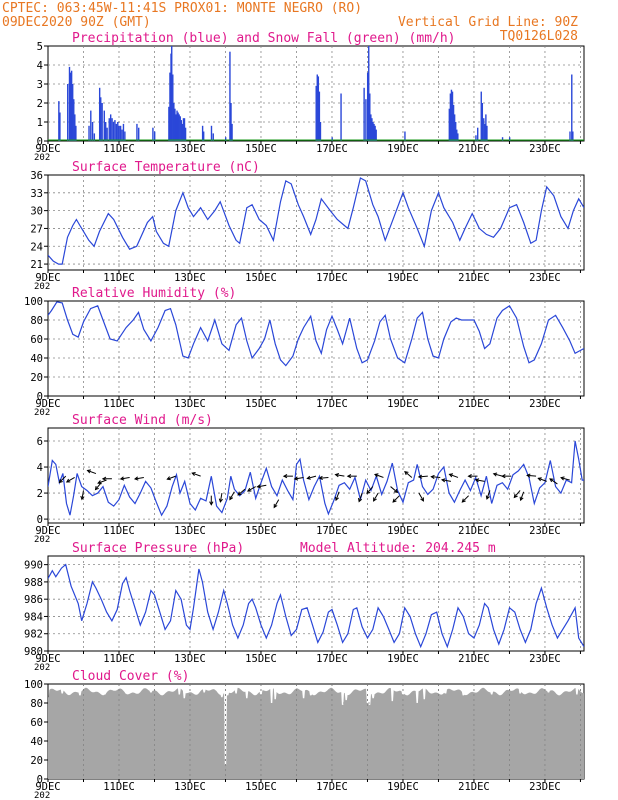  What do you see at coordinates (545, 149) in the screenshot?
I see `x-tick-label: 23DEC` at bounding box center [545, 149].